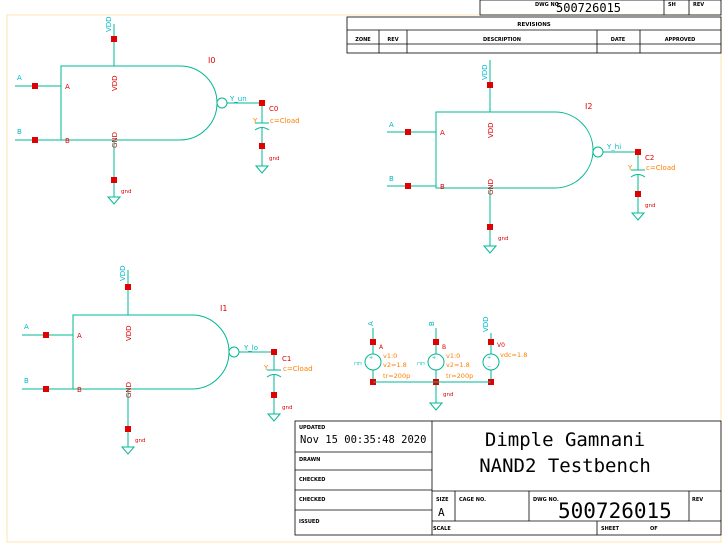 The image size is (728, 551). What do you see at coordinates (373, 342) in the screenshot?
I see `src-a-pin` at bounding box center [373, 342].